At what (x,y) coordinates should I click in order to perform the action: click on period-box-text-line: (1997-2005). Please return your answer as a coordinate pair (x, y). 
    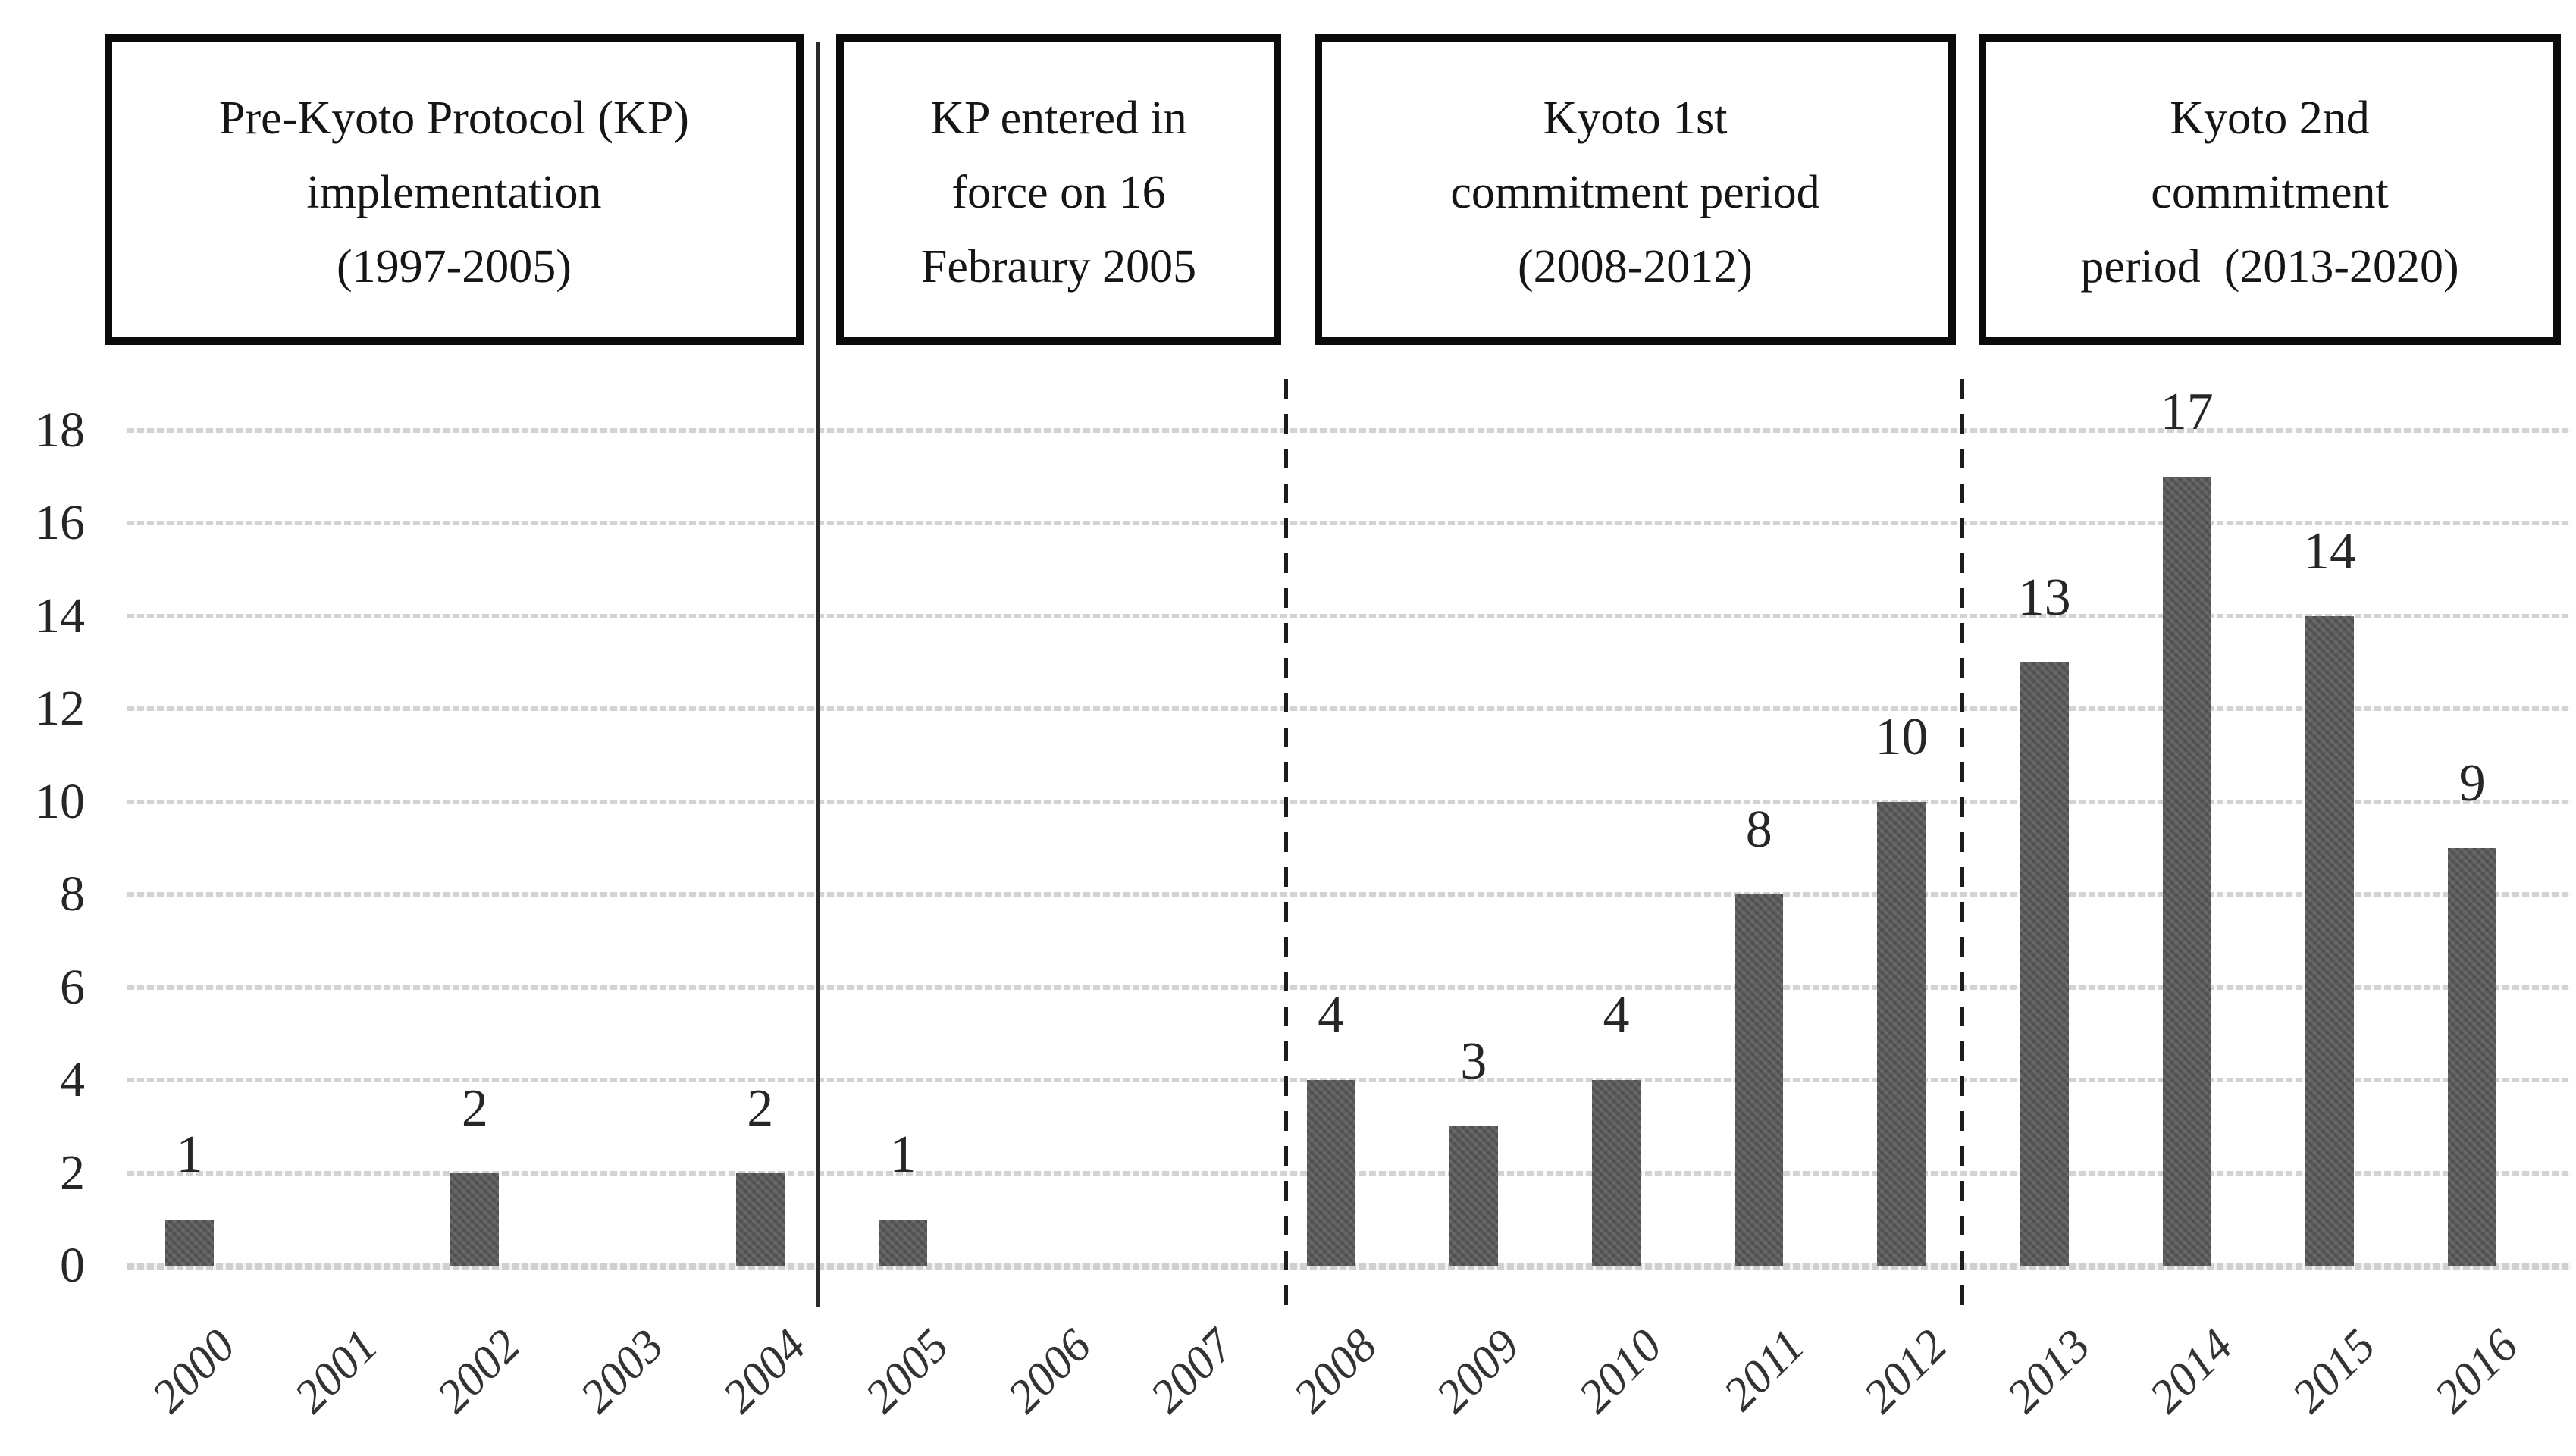
    Looking at the image, I should click on (454, 267).